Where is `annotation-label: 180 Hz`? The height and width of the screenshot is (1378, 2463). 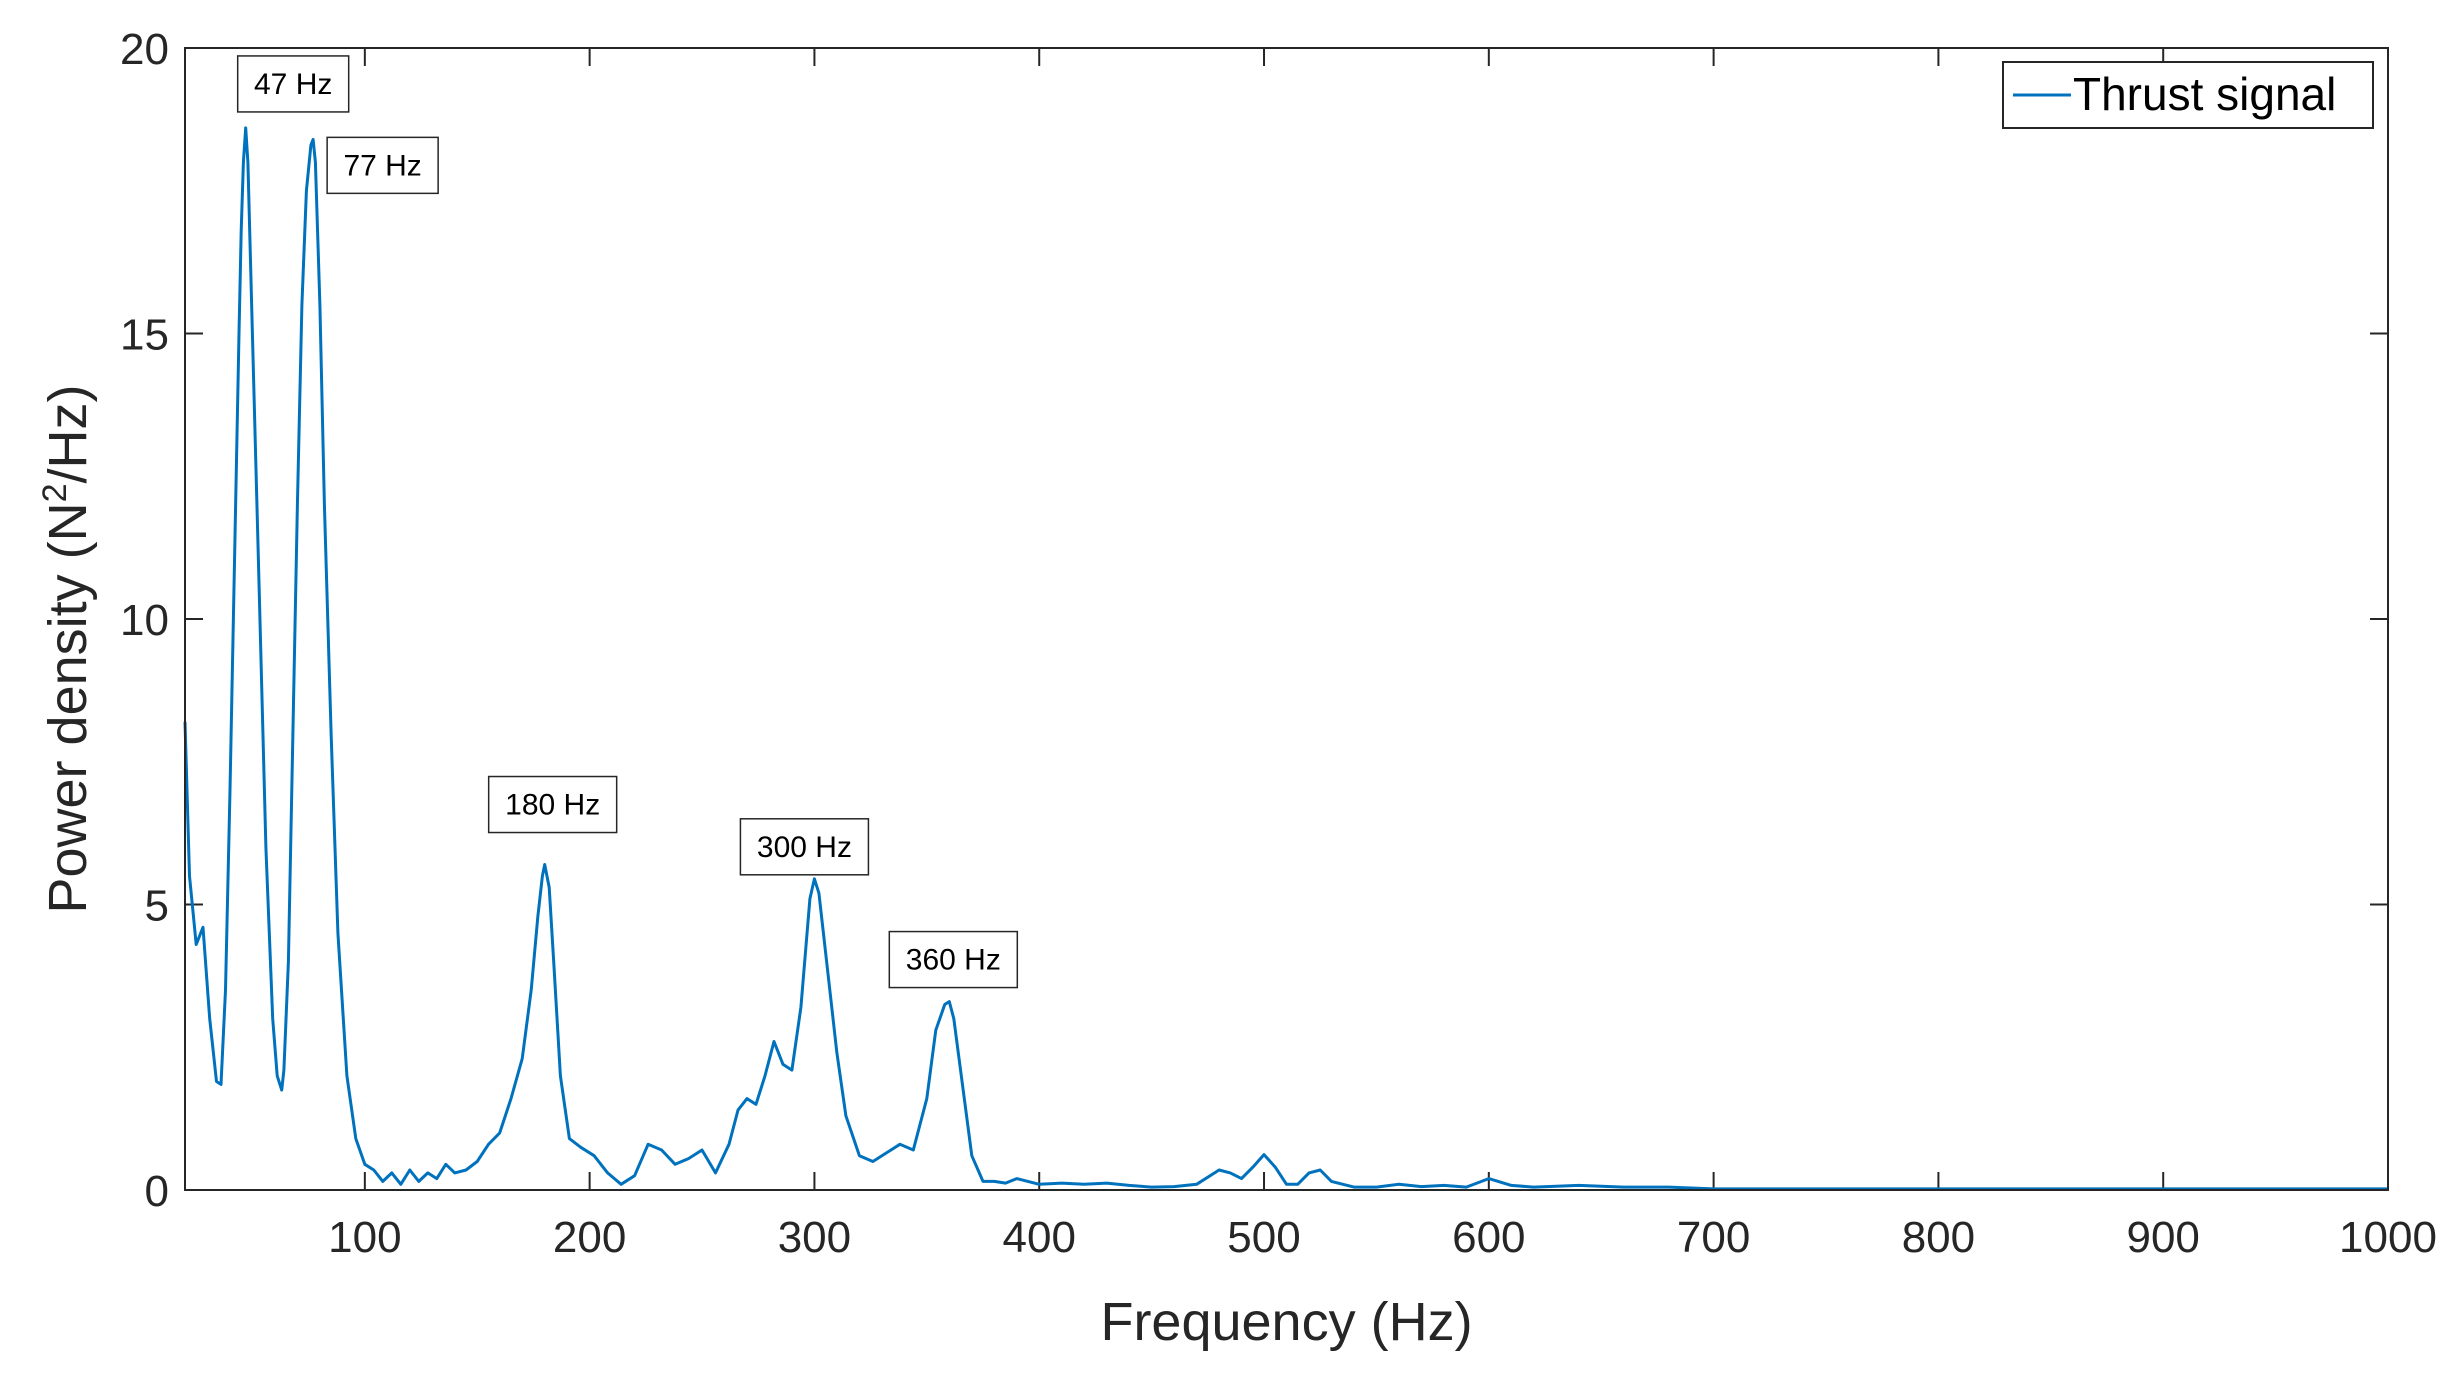 annotation-label: 180 Hz is located at coordinates (552, 805).